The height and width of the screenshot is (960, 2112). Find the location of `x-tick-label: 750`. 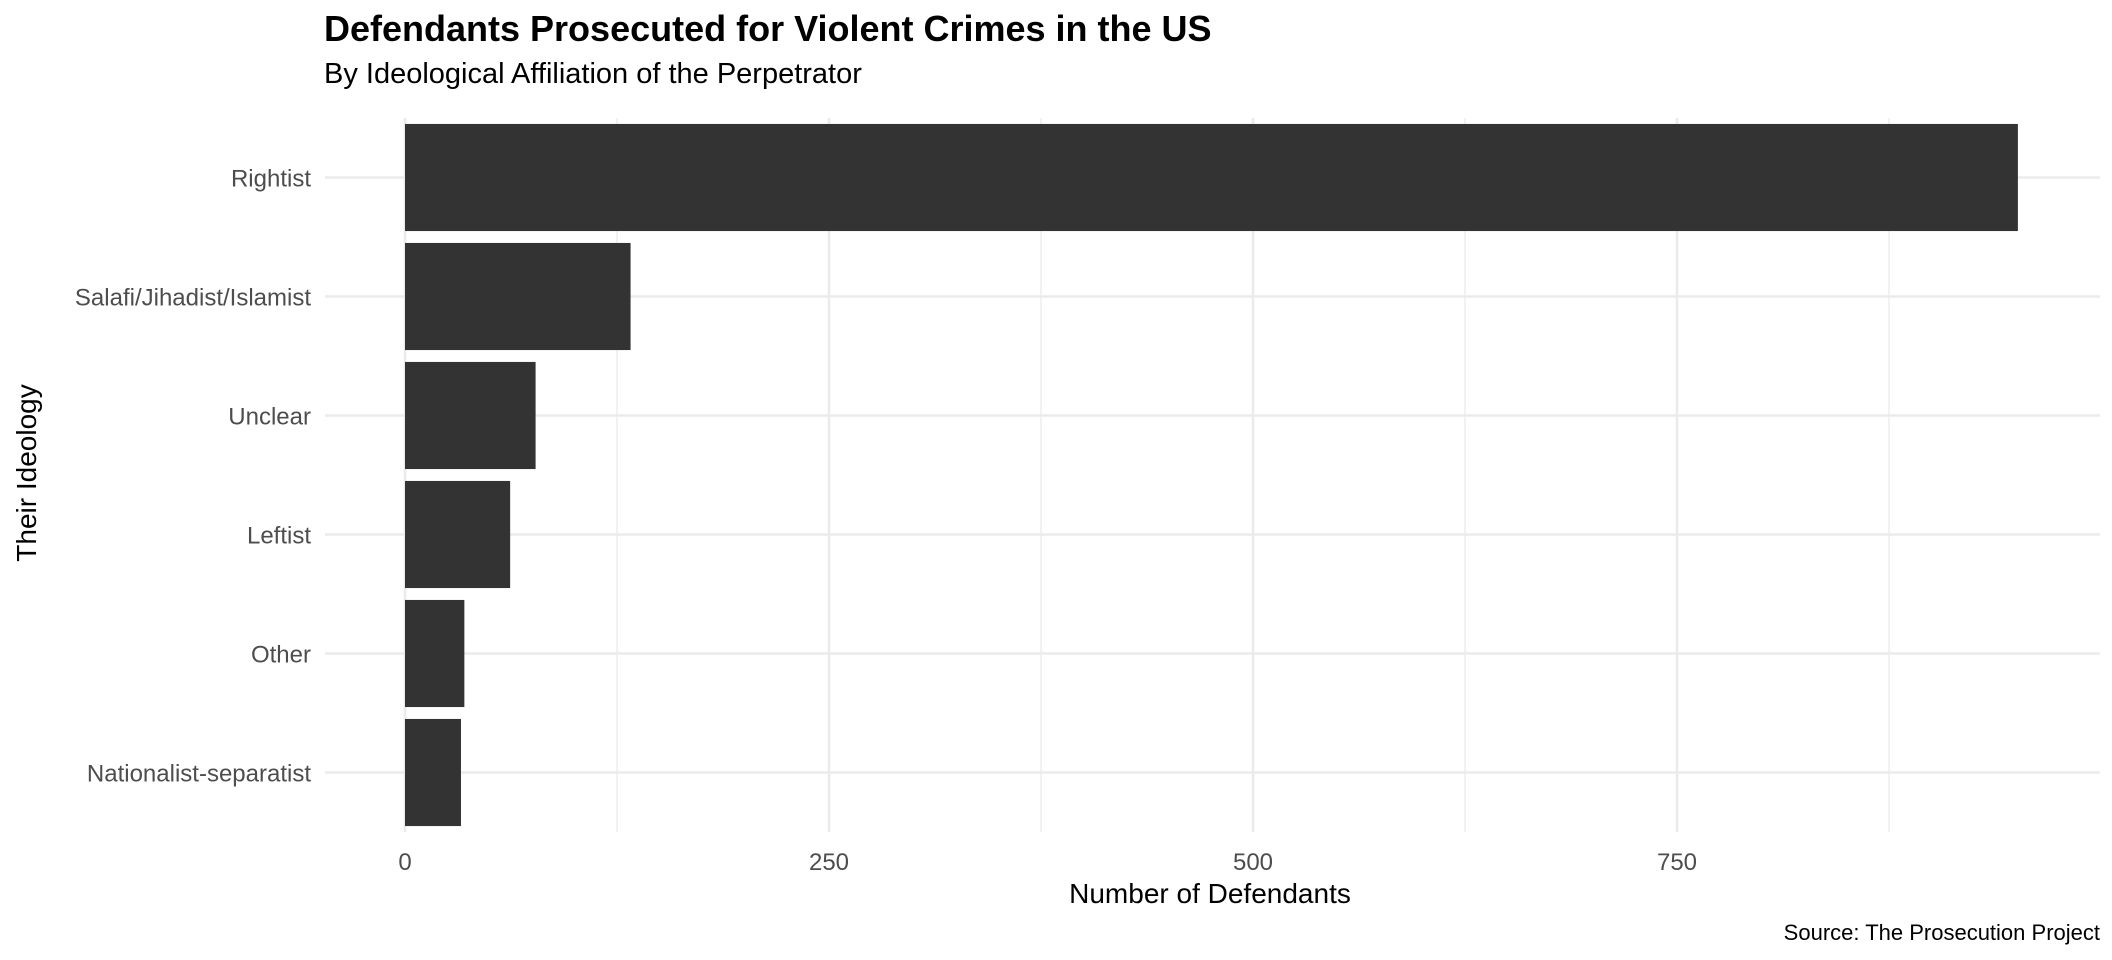

x-tick-label: 750 is located at coordinates (1677, 862).